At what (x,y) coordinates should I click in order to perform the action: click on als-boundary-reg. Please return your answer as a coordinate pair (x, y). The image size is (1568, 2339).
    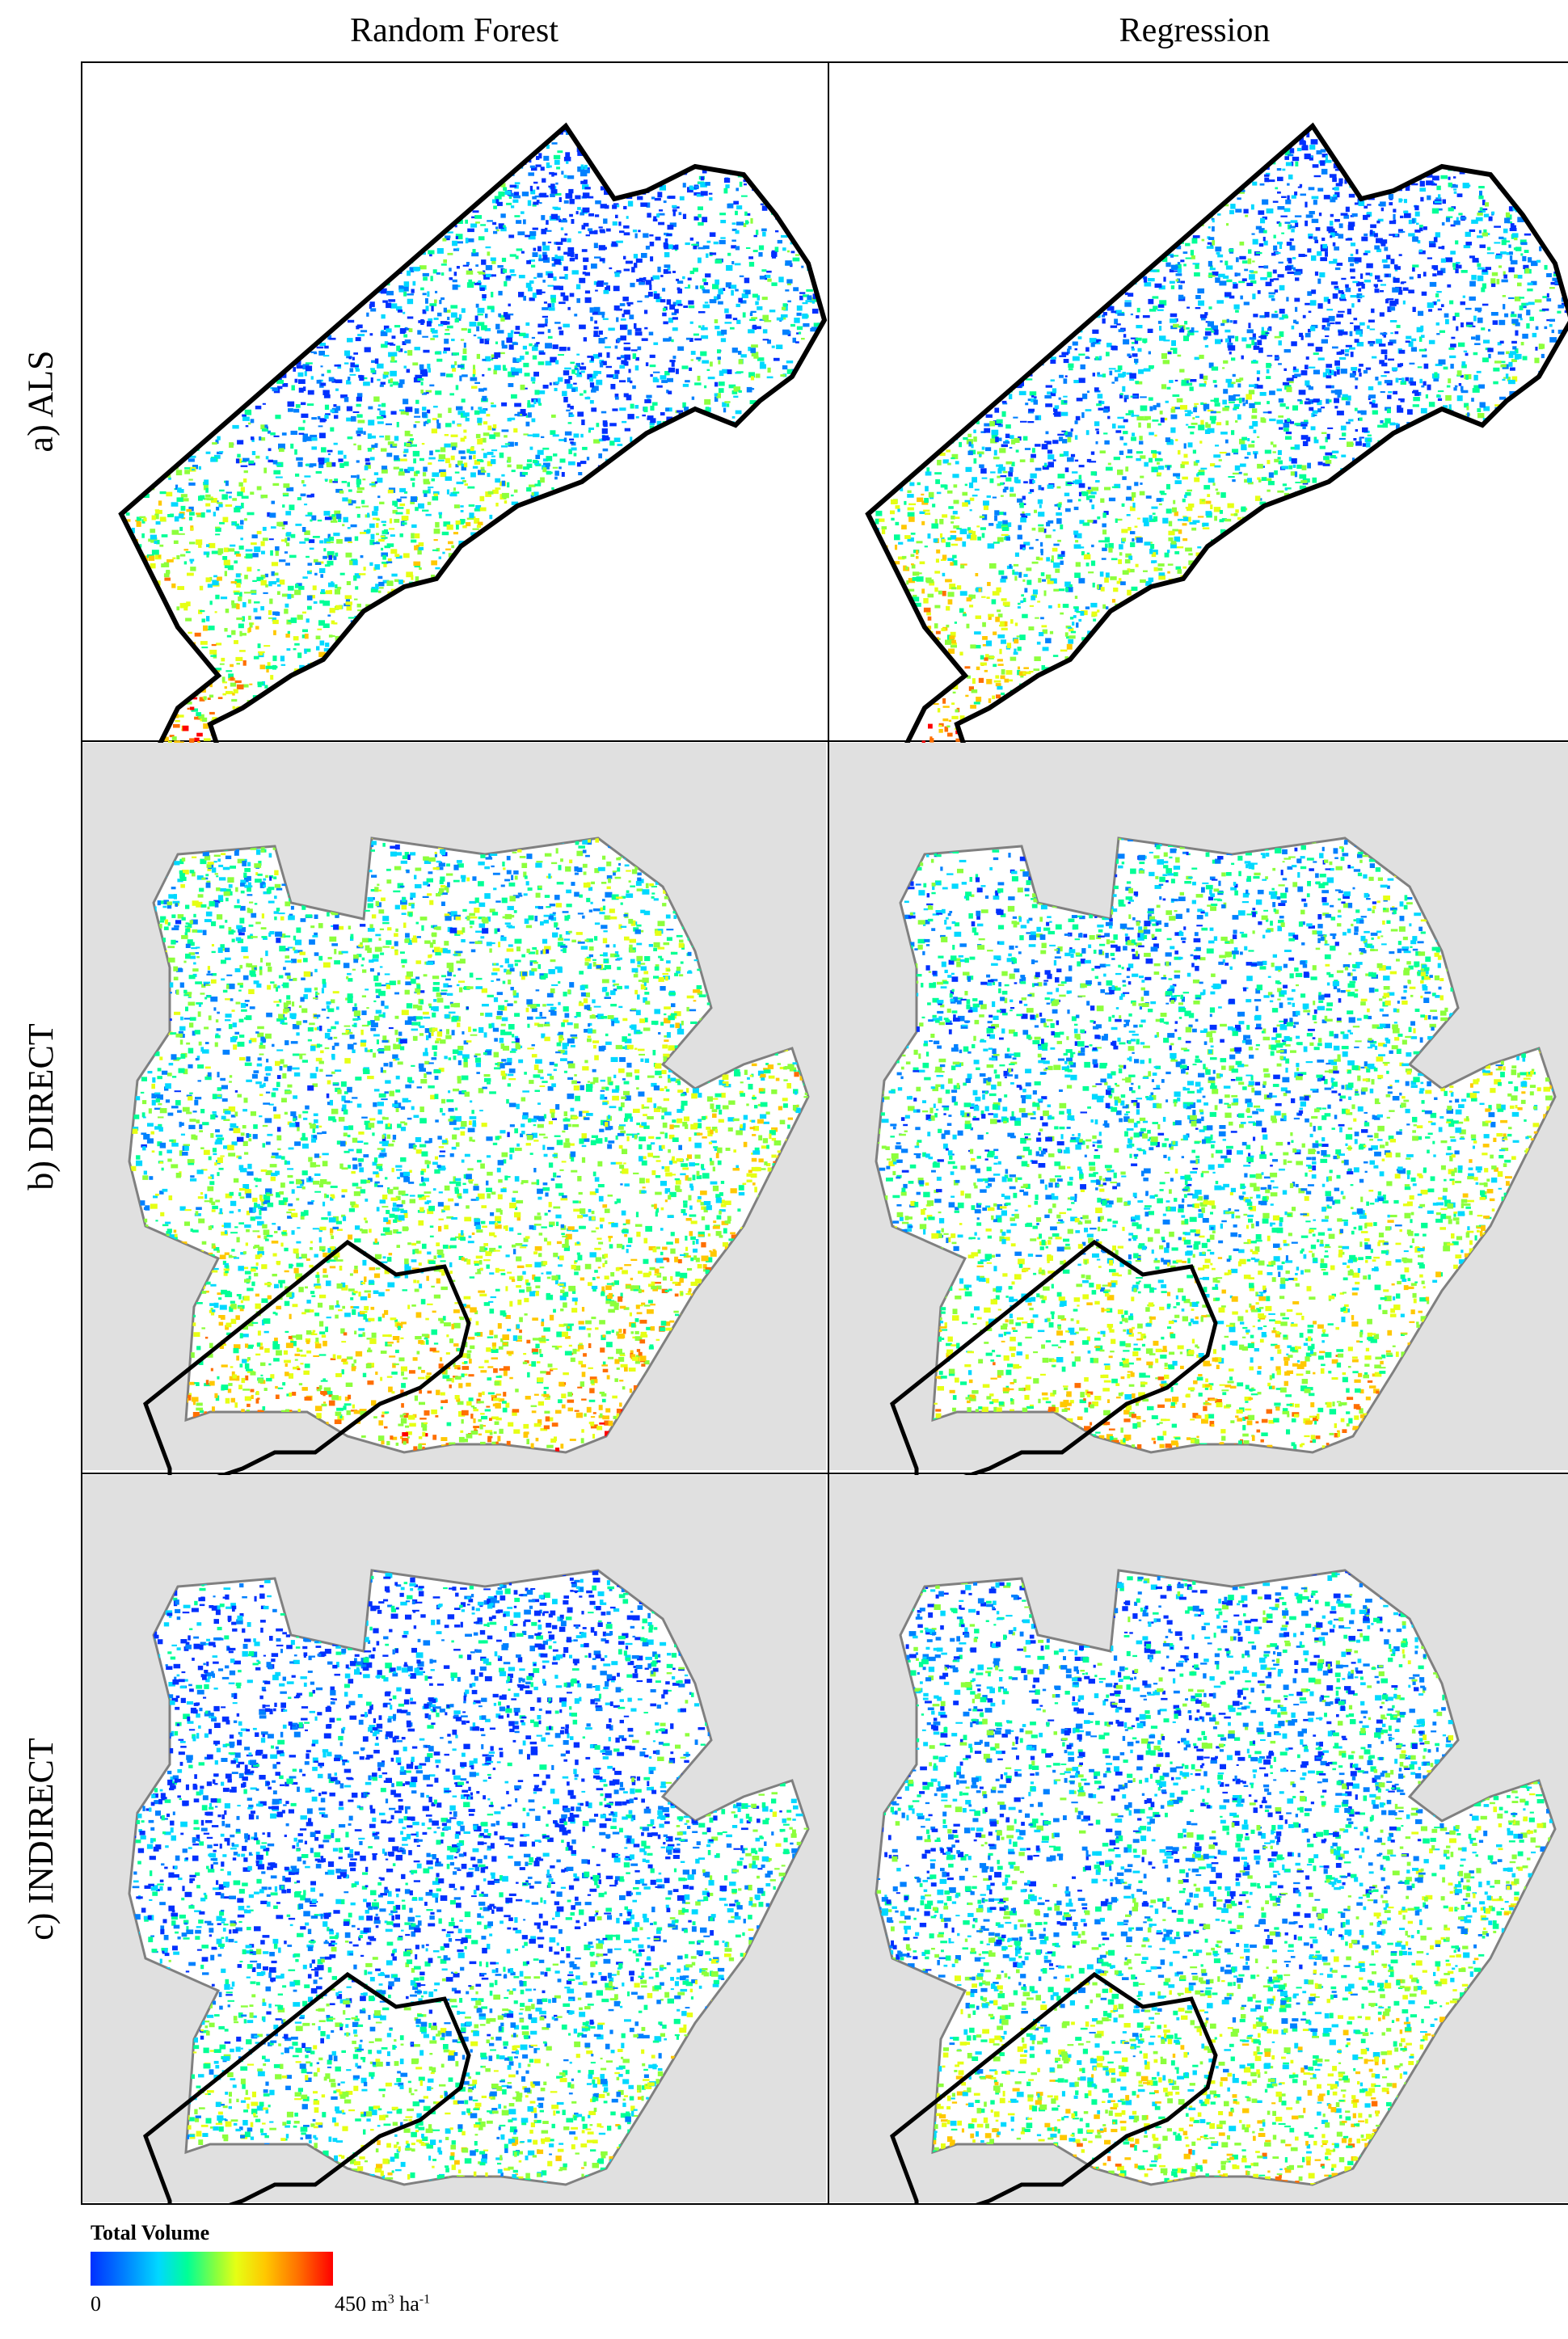
    Looking at the image, I should click on (1216, 469).